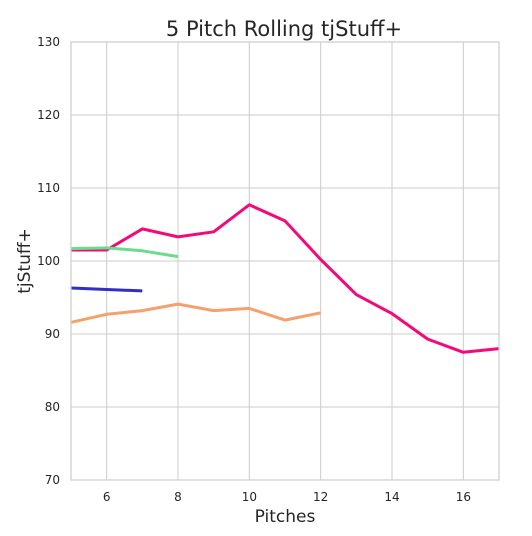 The height and width of the screenshot is (536, 532). What do you see at coordinates (48, 115) in the screenshot?
I see `y-tick-label: 120` at bounding box center [48, 115].